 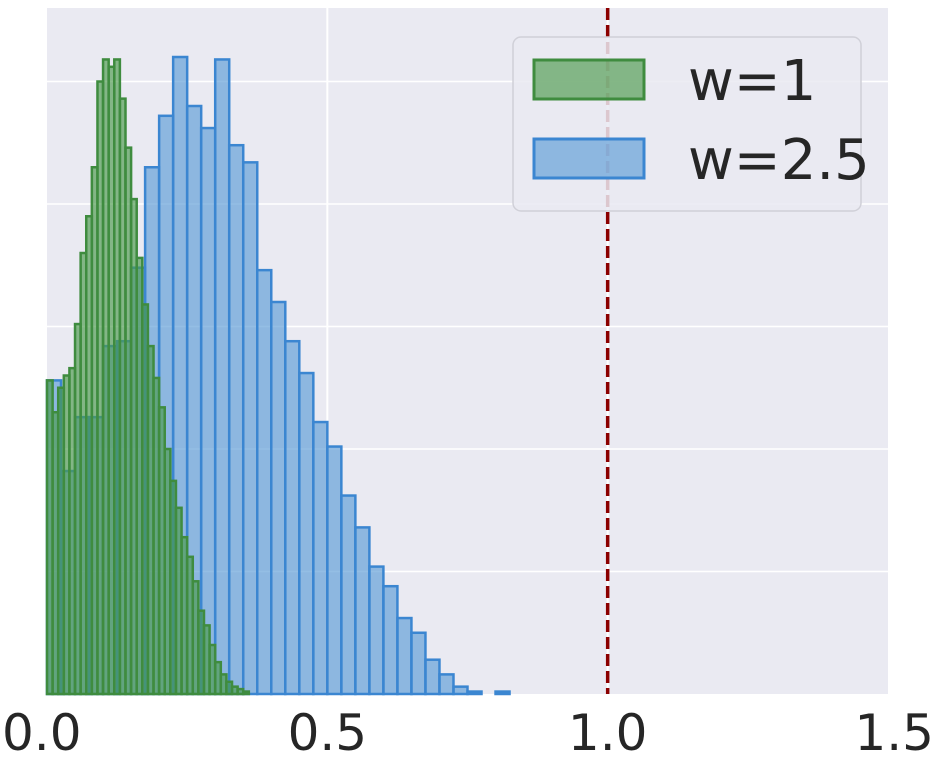 What do you see at coordinates (608, 733) in the screenshot?
I see `x-tick-label-2: 1.0` at bounding box center [608, 733].